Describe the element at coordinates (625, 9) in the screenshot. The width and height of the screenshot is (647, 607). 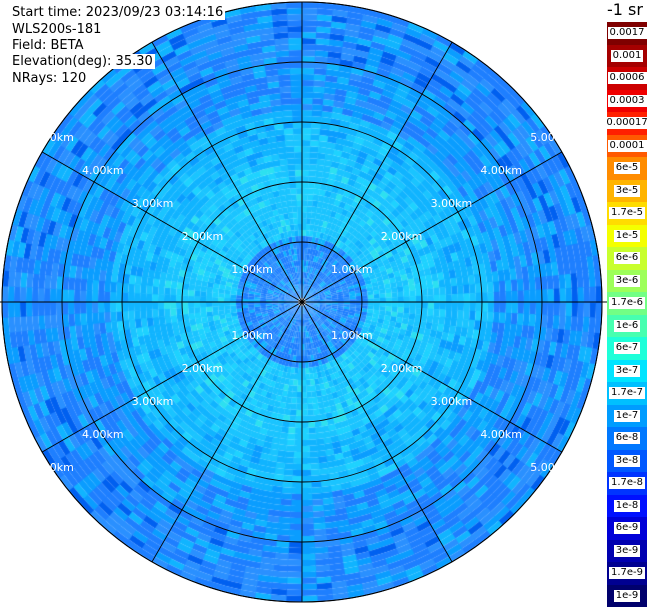
I see `colorbar-title: -1 sr` at that location.